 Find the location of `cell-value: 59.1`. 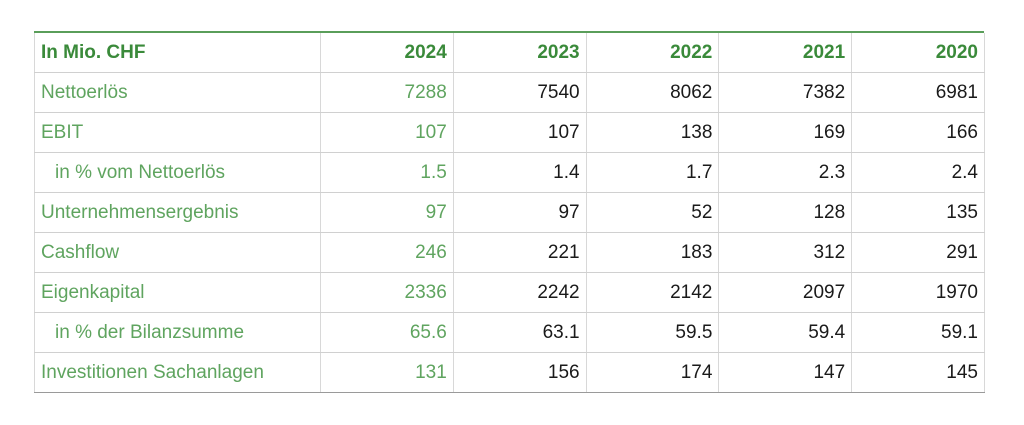

cell-value: 59.1 is located at coordinates (918, 332).